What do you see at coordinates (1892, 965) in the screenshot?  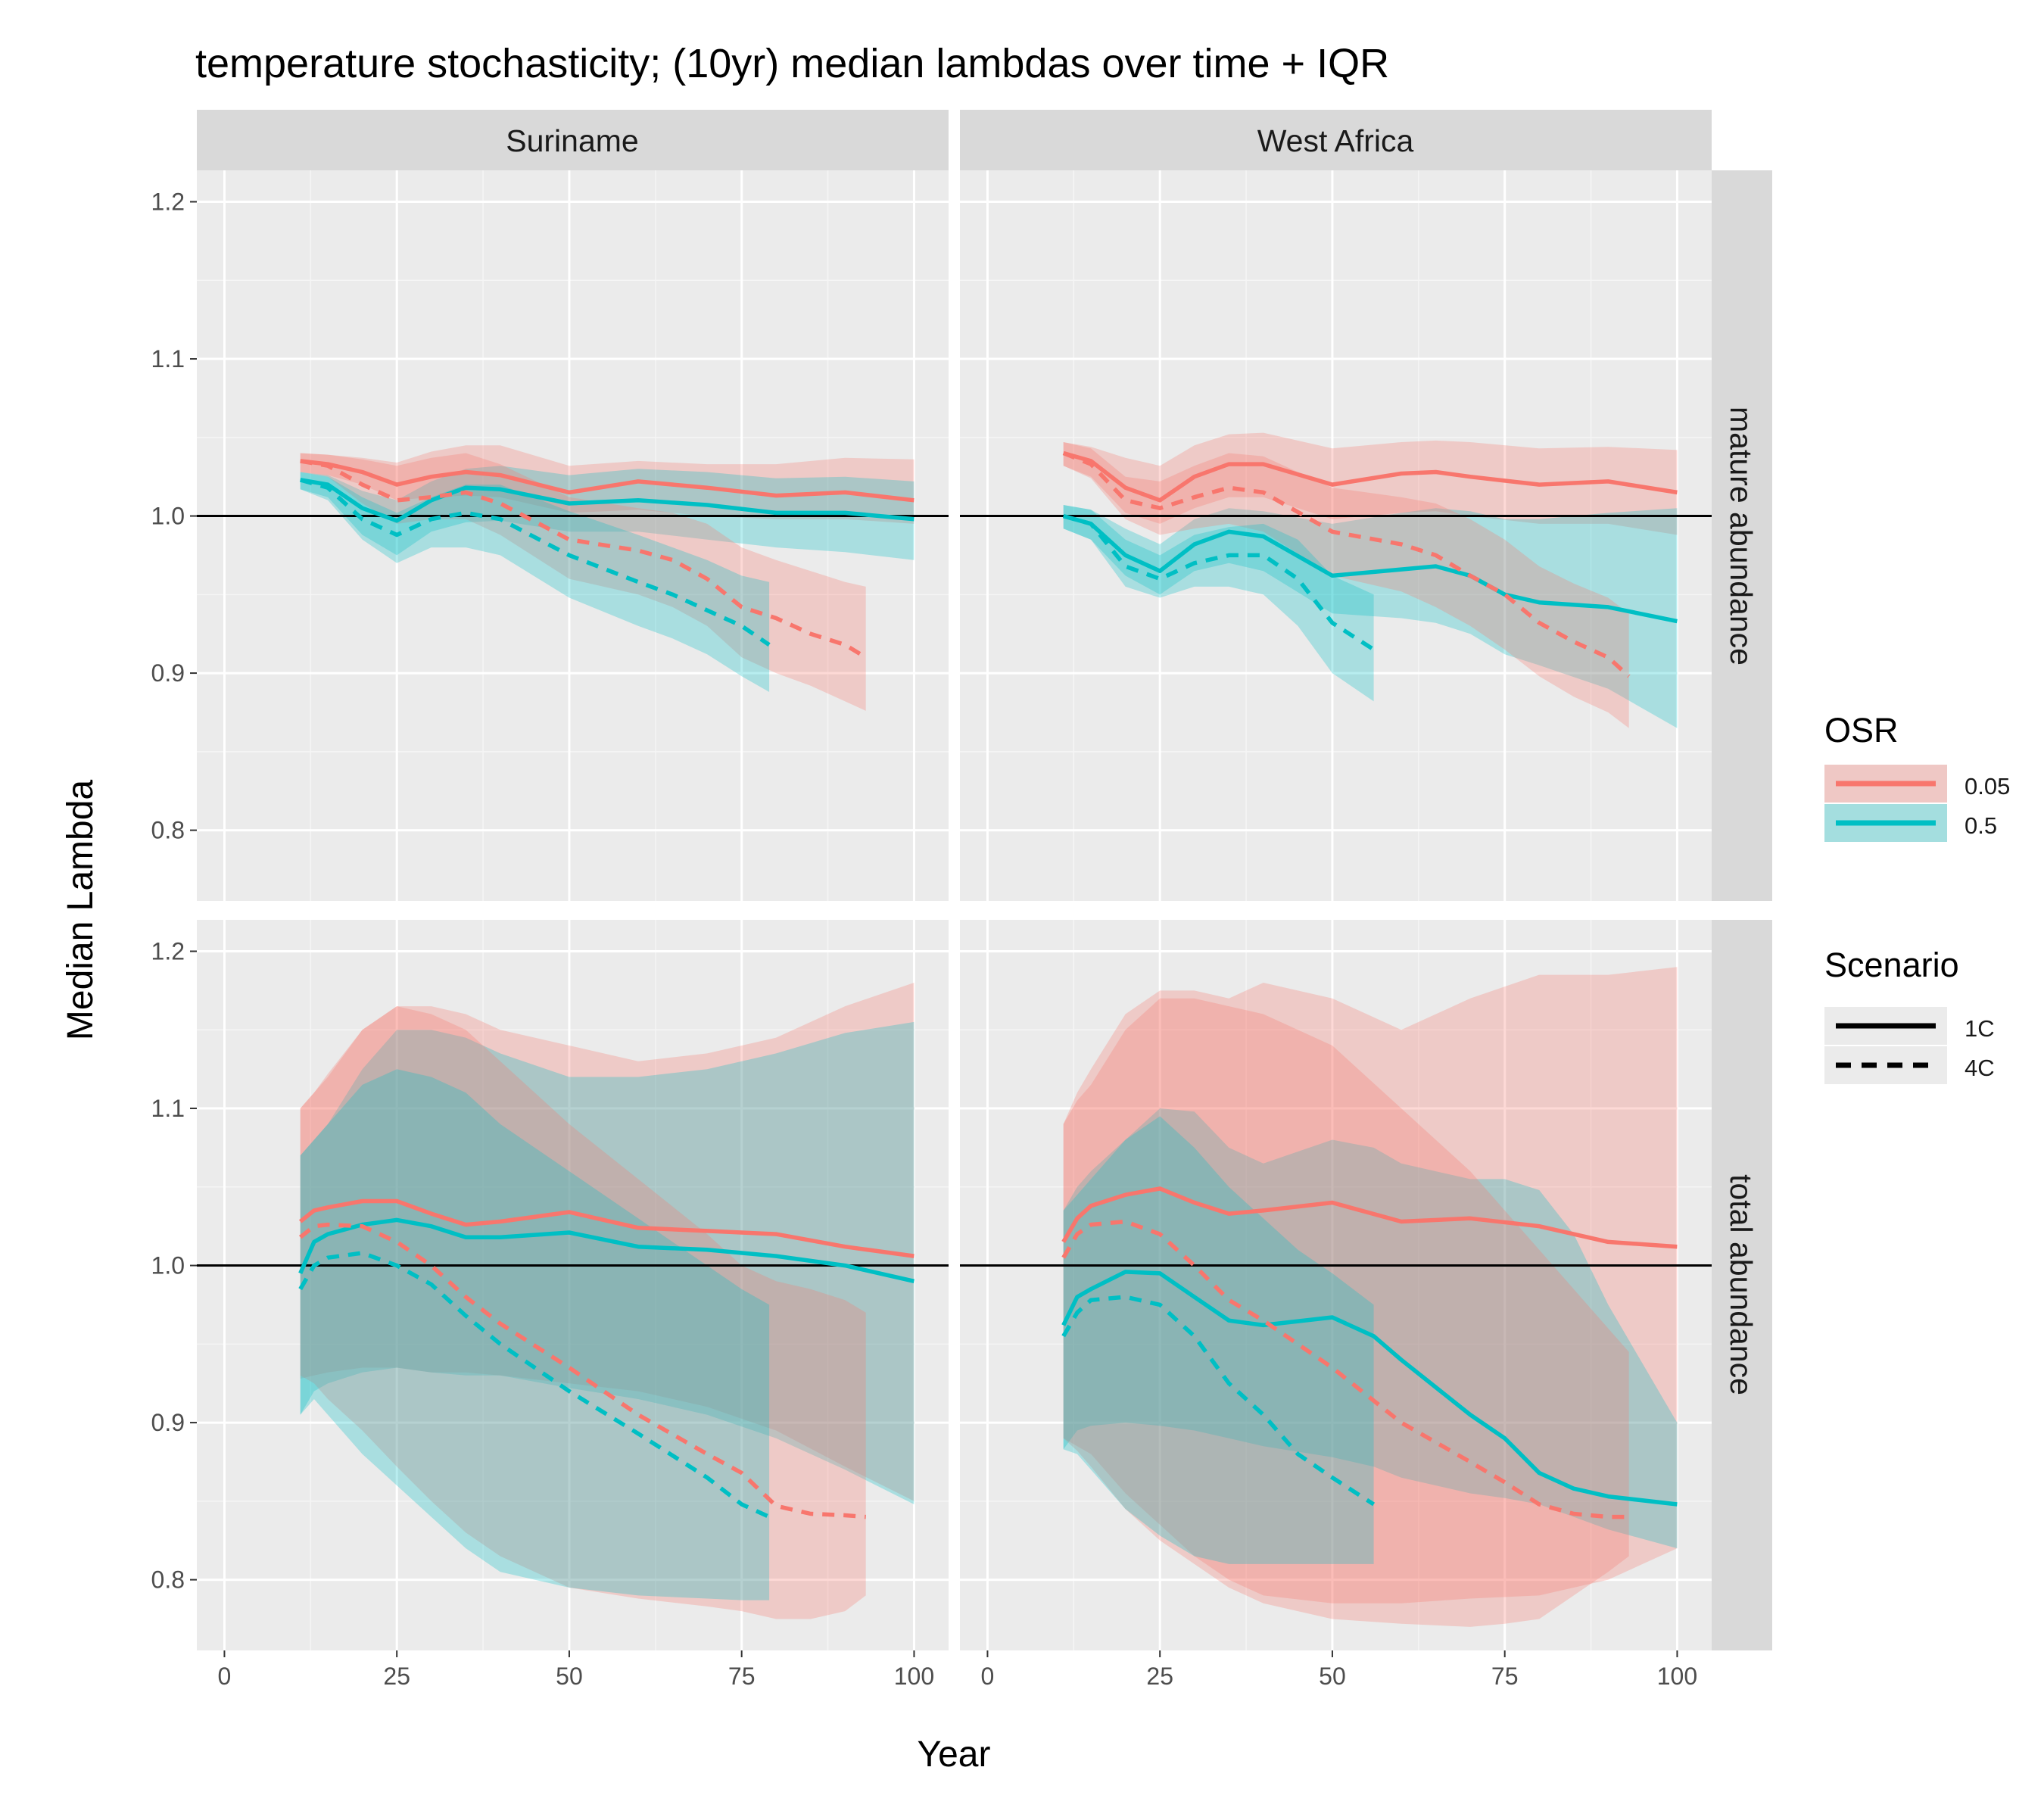 I see `legend-scenario-title: Scenario` at bounding box center [1892, 965].